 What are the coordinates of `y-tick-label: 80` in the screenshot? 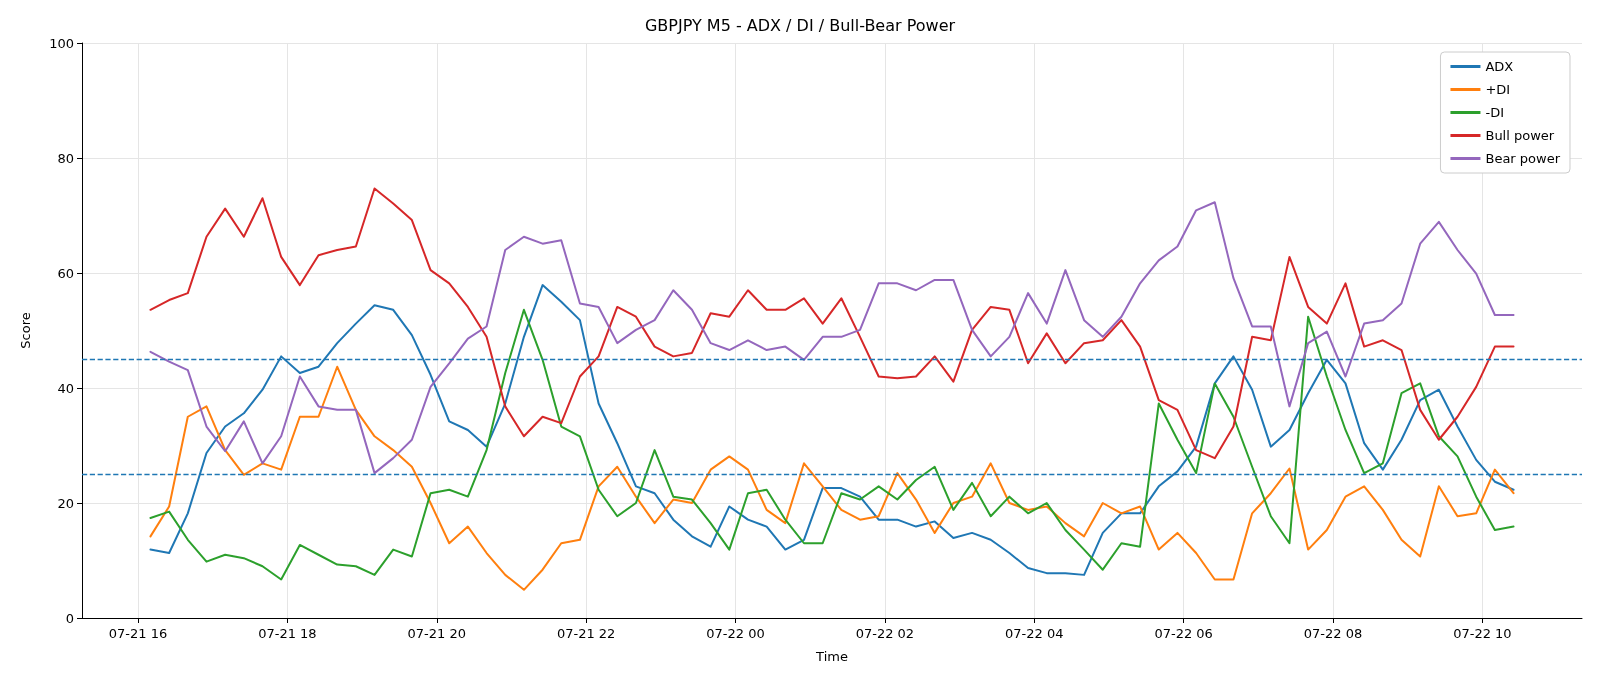 It's located at (65, 158).